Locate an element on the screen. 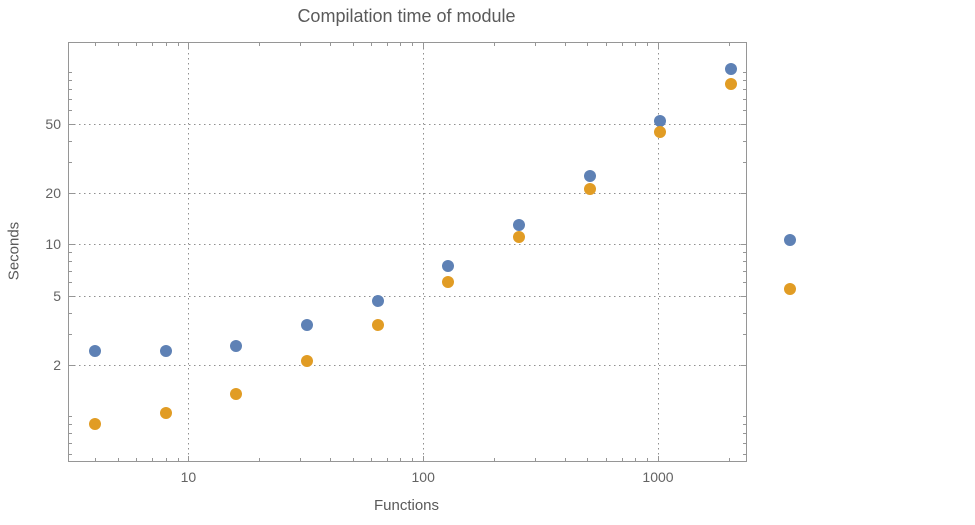 This screenshot has width=975, height=525. x-tick-label: 1000 is located at coordinates (658, 477).